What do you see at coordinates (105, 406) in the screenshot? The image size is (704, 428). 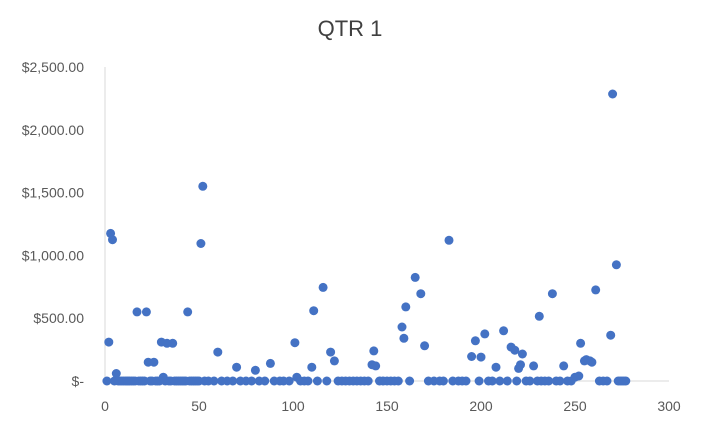 I see `x-tick-label: 0` at bounding box center [105, 406].